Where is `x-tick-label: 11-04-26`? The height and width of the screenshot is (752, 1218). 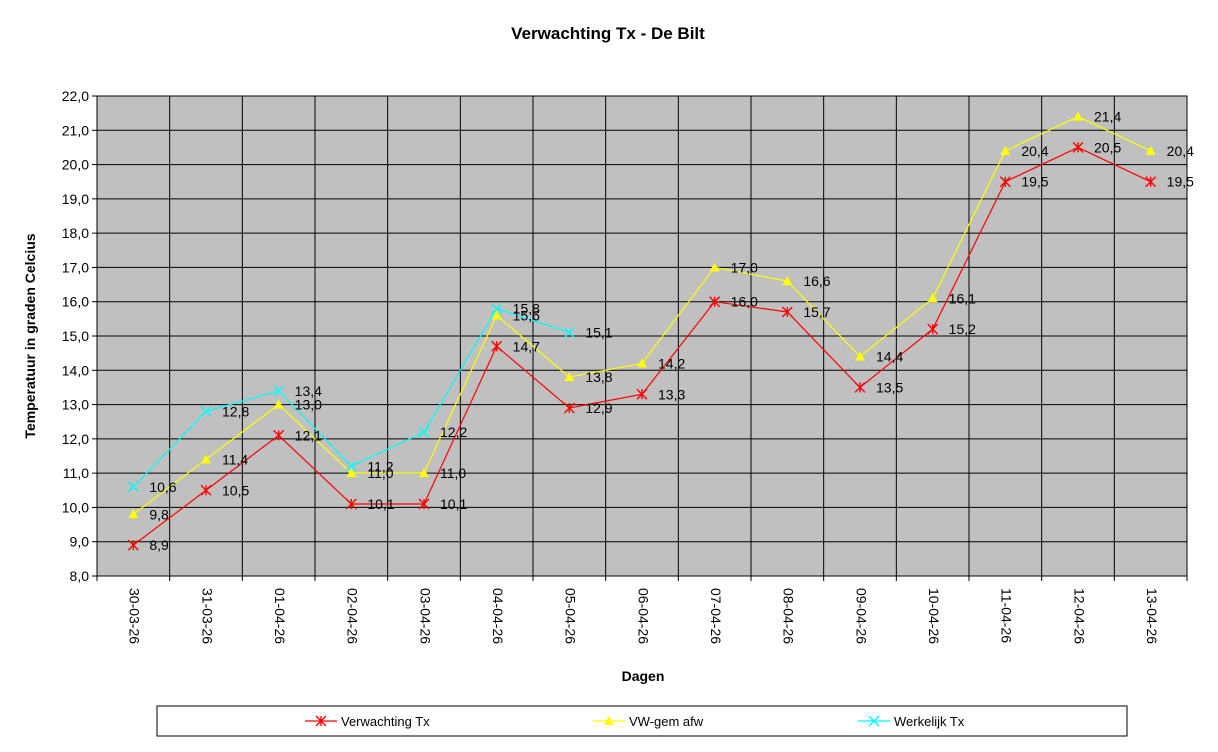
x-tick-label: 11-04-26 is located at coordinates (1007, 615).